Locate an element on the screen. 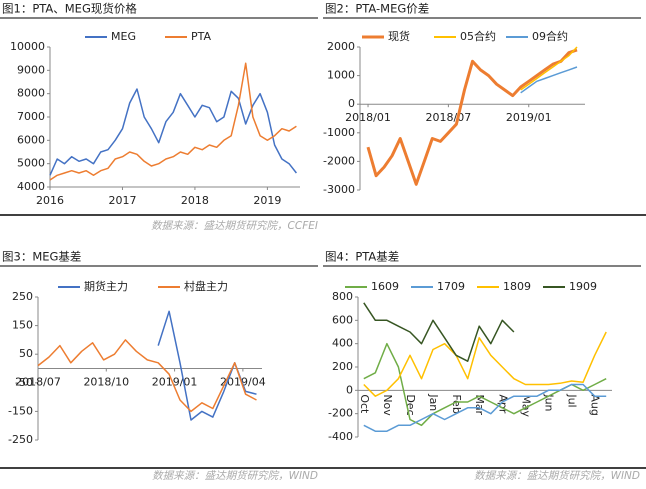 This screenshot has width=646, height=489. y-tick-label: -400 is located at coordinates (340, 436).